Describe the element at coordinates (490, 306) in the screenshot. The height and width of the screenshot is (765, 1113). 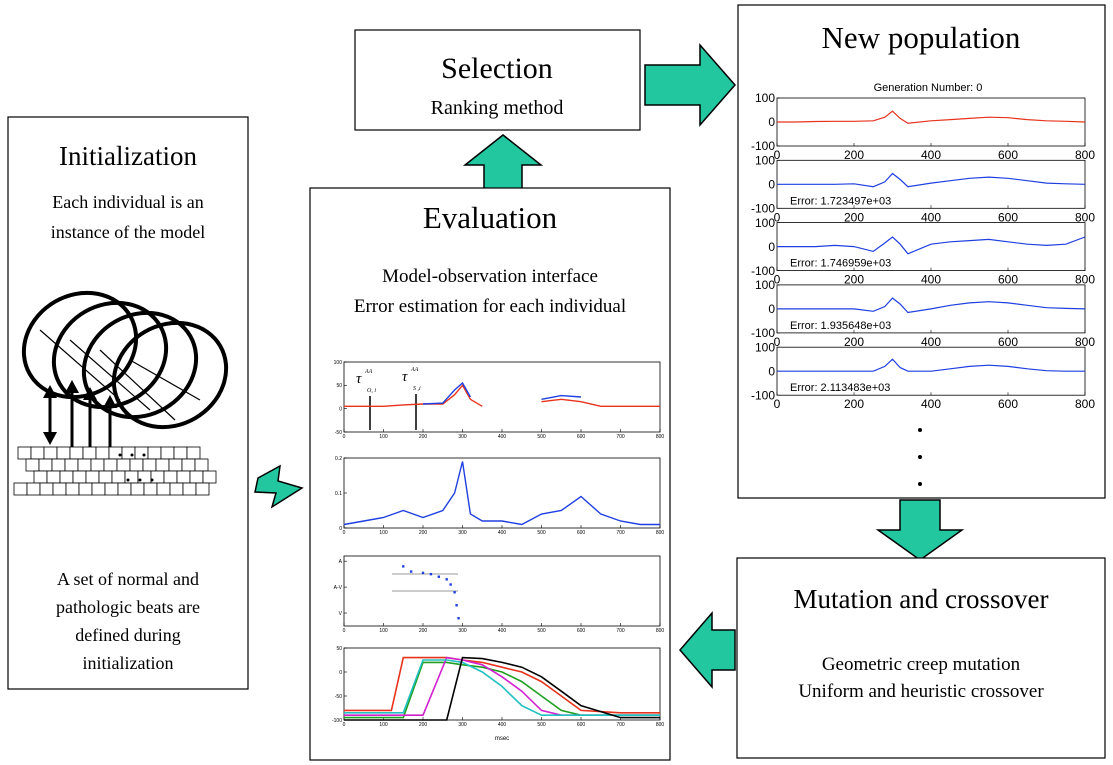
I see `text-line: Error estimation for each individual` at that location.